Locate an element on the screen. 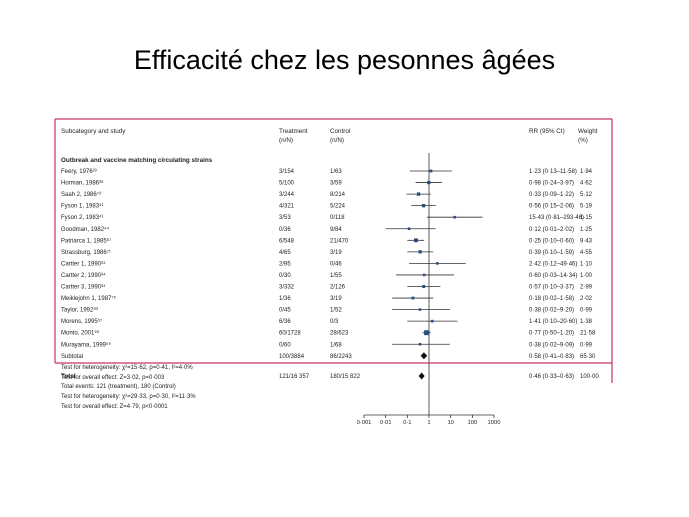  study-weight: 4·55 is located at coordinates (586, 253).